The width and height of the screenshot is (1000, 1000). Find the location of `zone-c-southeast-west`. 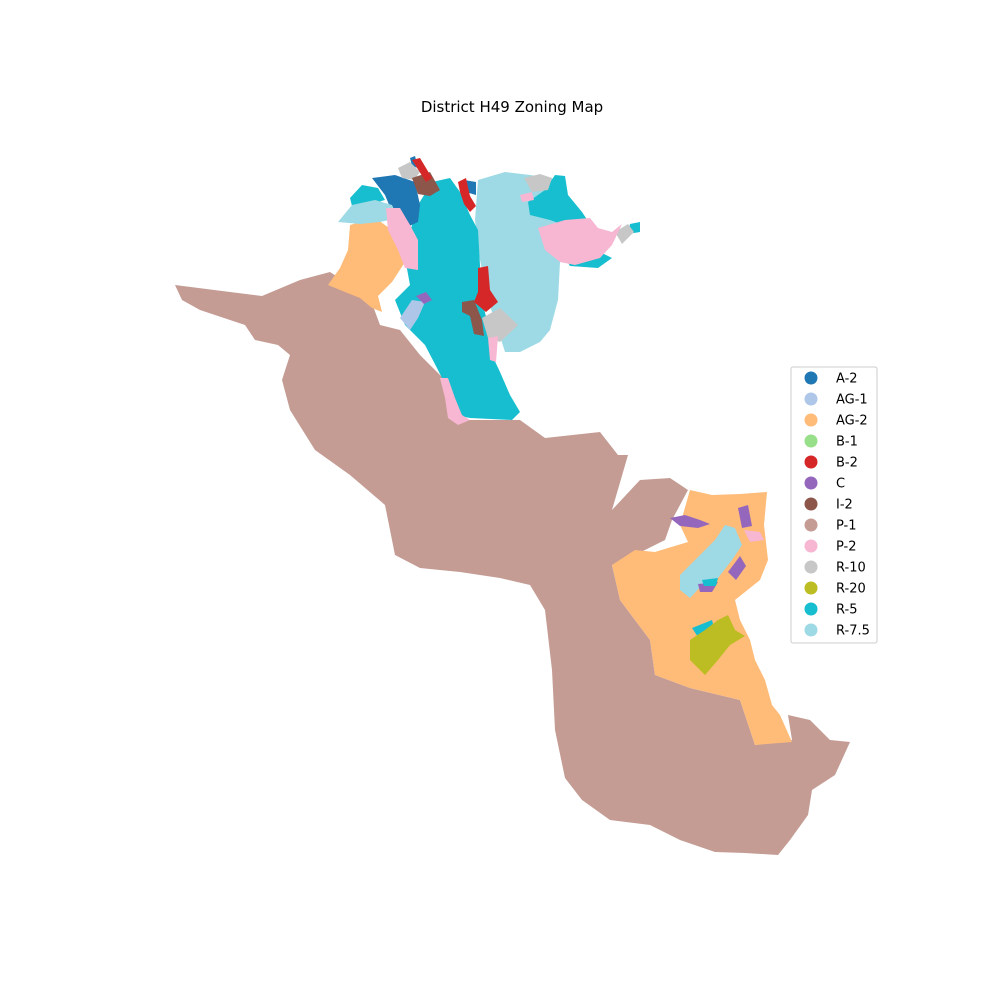

zone-c-southeast-west is located at coordinates (690, 521).